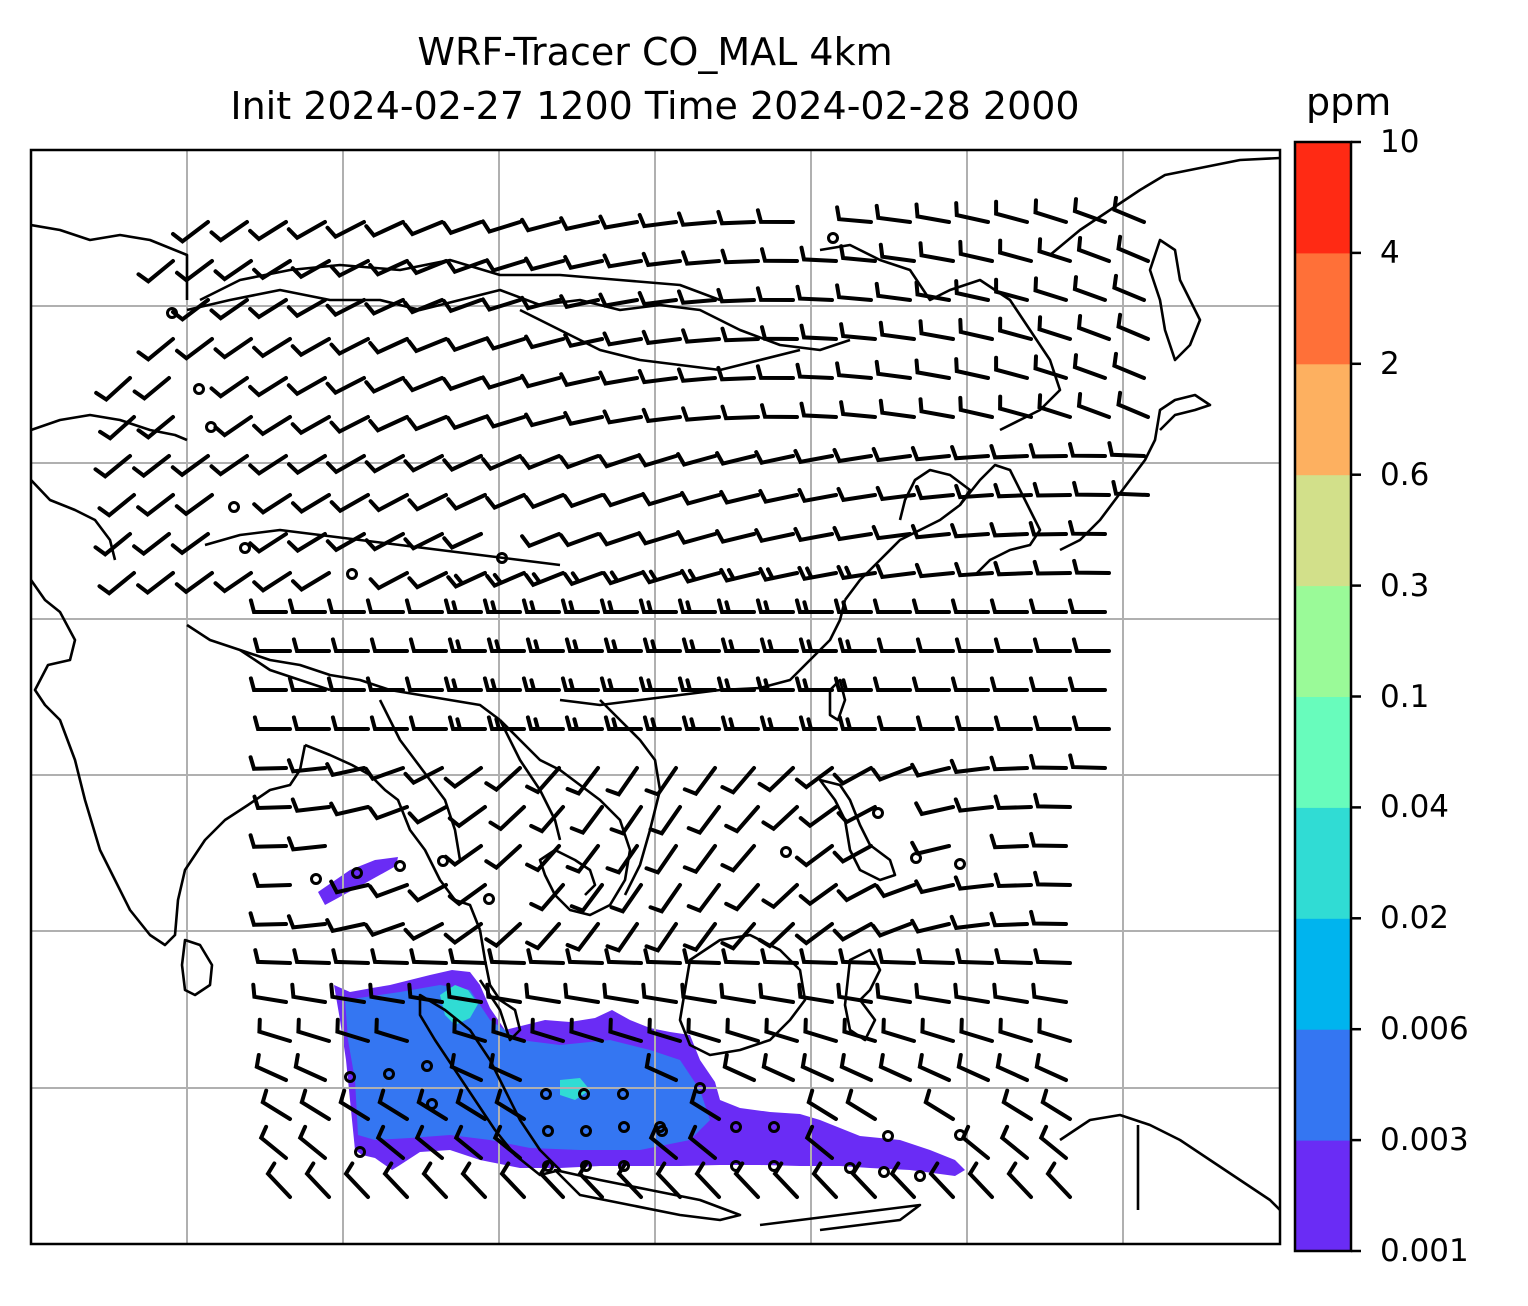 The width and height of the screenshot is (1528, 1306). What do you see at coordinates (1415, 807) in the screenshot?
I see `colorbar-tick-label: 0.04` at bounding box center [1415, 807].